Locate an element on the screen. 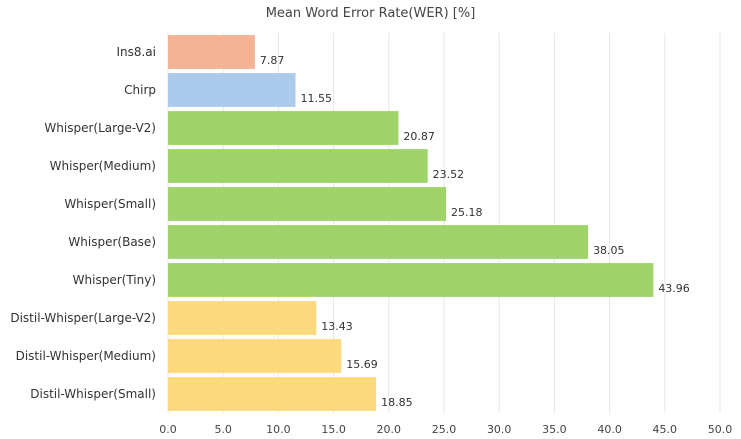 The height and width of the screenshot is (439, 741). category-label: Chirp is located at coordinates (140, 90).